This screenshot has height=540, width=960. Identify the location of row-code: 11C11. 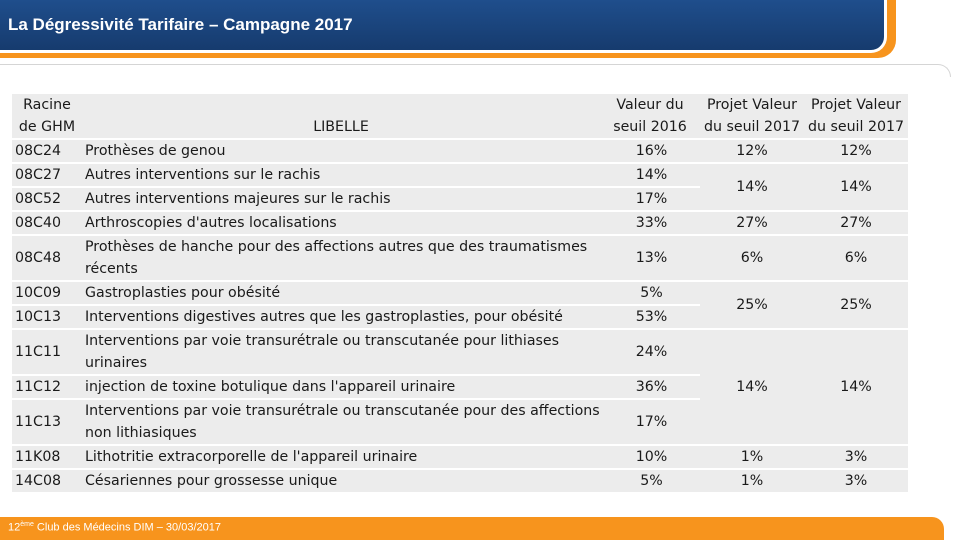
(47, 351).